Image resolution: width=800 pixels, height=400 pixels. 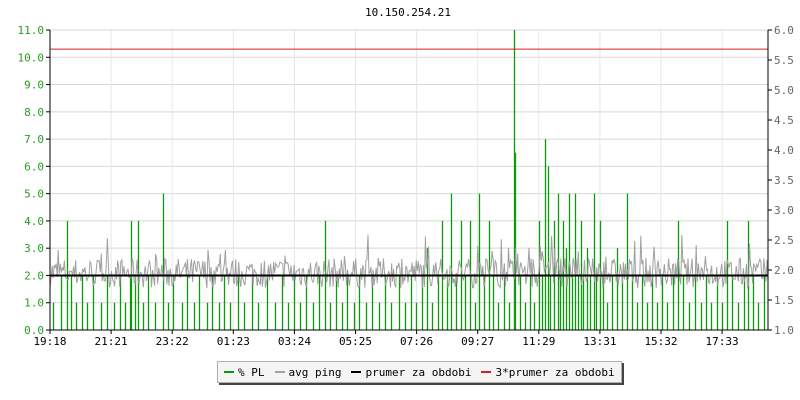 I want to click on y-right-ticks: 1.0 1.5 2.0 2.5 3.0 3.5 4.0 4.5 5.0 5.5 6.0, so click(x=781, y=180).